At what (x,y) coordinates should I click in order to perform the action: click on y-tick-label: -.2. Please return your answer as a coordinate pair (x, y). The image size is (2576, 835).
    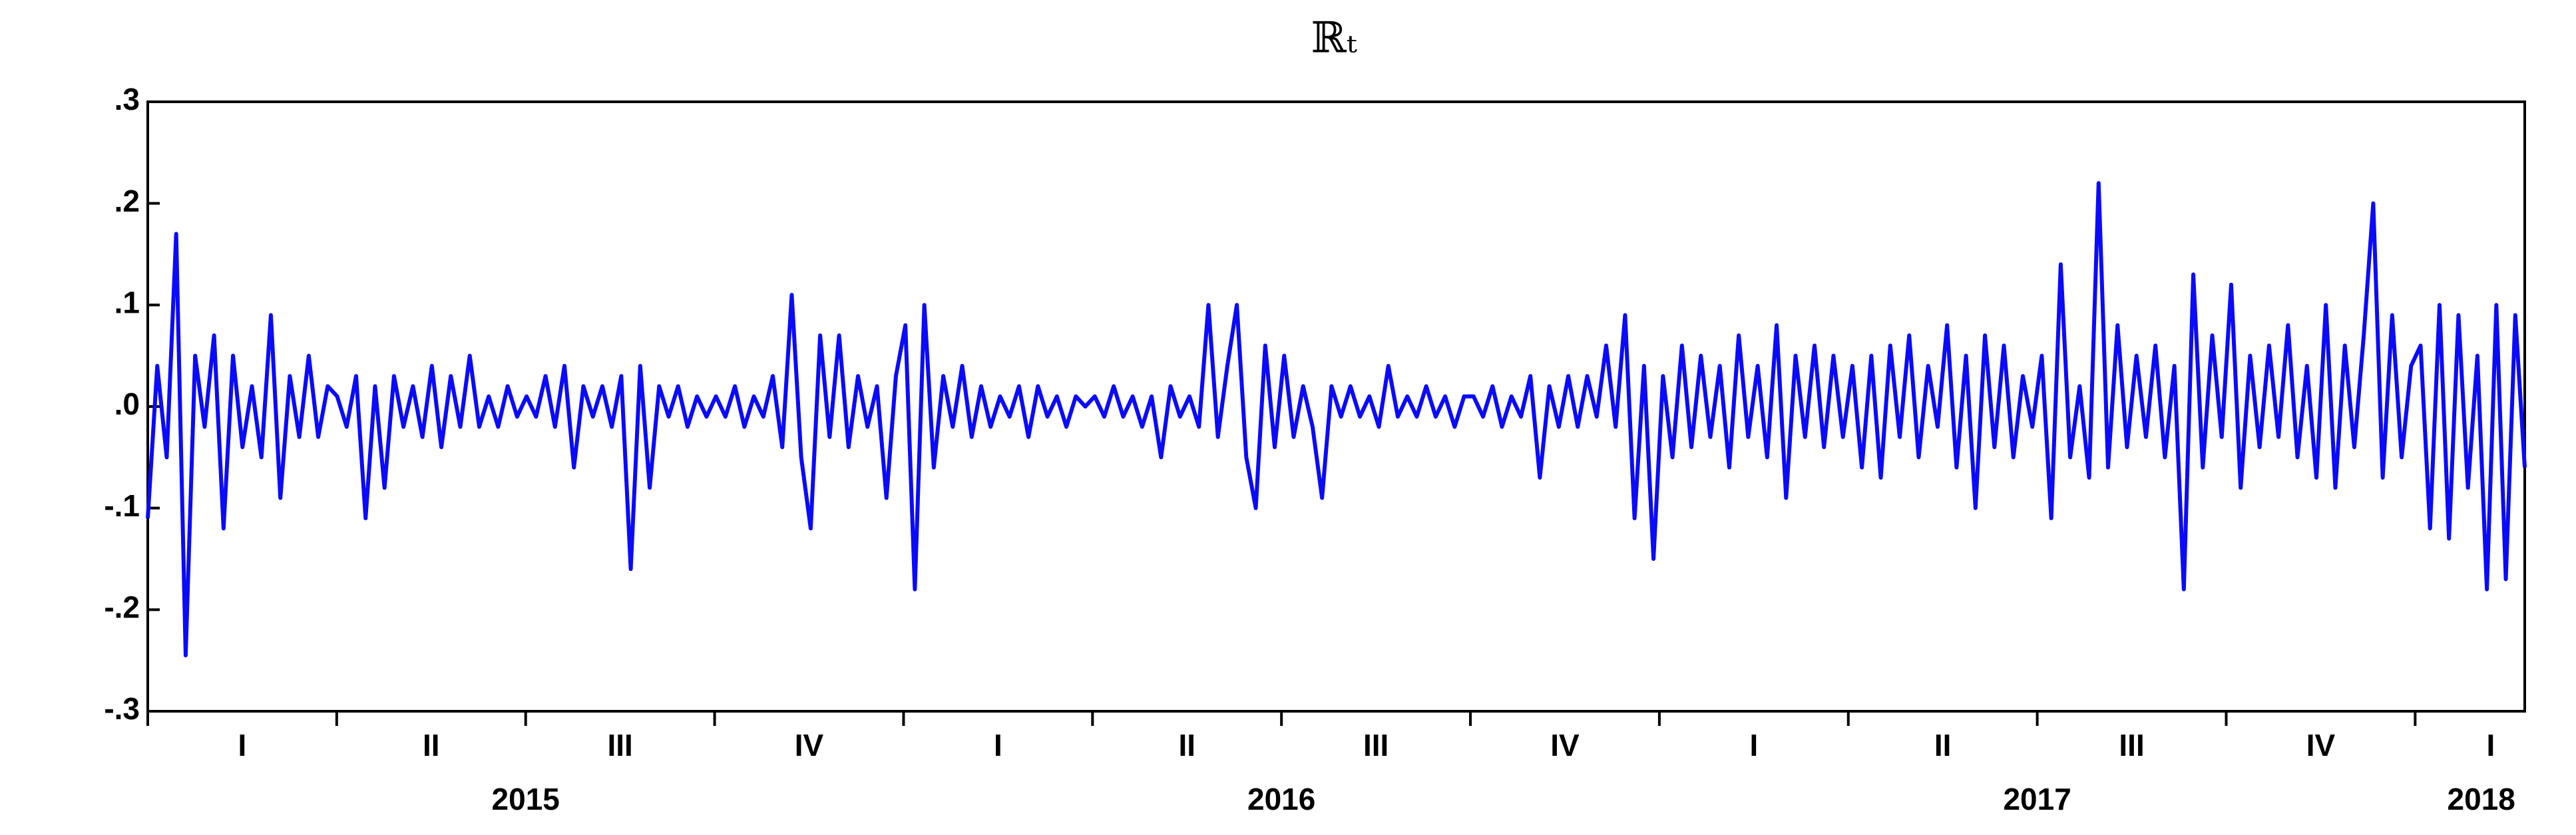
    Looking at the image, I should click on (122, 606).